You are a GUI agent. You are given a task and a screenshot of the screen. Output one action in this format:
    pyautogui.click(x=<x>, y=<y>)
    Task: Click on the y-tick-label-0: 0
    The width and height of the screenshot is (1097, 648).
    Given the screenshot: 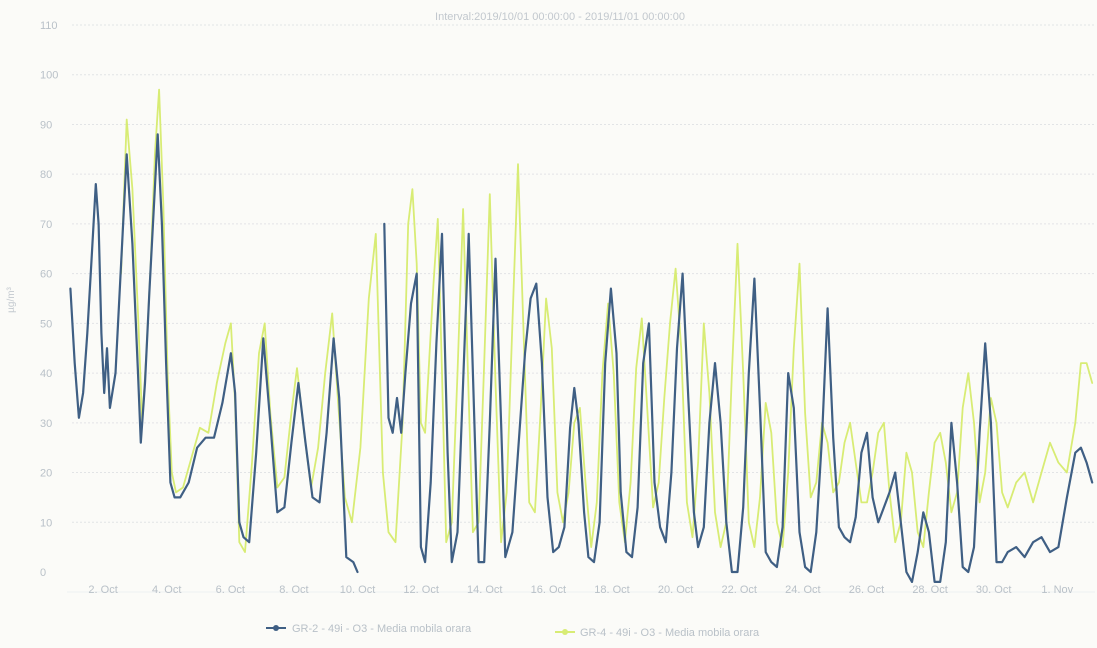 What is the action you would take?
    pyautogui.click(x=43, y=573)
    